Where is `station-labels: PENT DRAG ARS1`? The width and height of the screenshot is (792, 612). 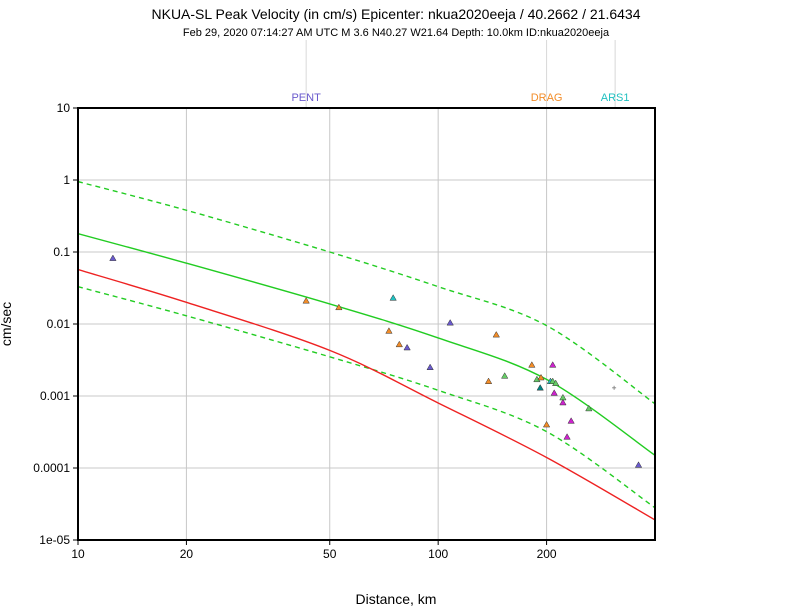
station-labels: PENT DRAG ARS1 is located at coordinates (460, 98).